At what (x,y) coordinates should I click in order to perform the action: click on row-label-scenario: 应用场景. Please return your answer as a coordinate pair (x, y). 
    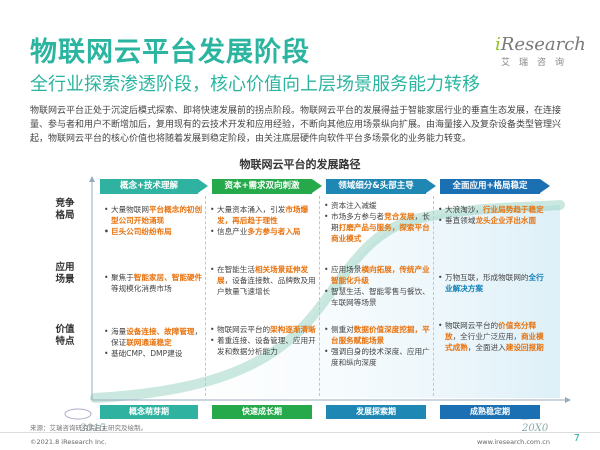
    Looking at the image, I should click on (65, 273).